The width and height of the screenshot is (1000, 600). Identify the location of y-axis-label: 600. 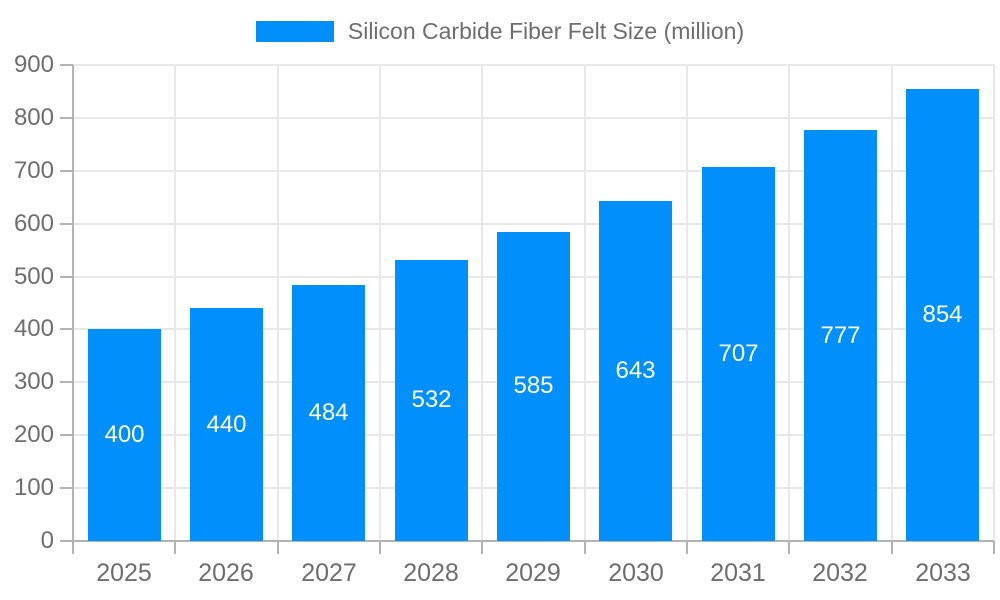
(33, 223).